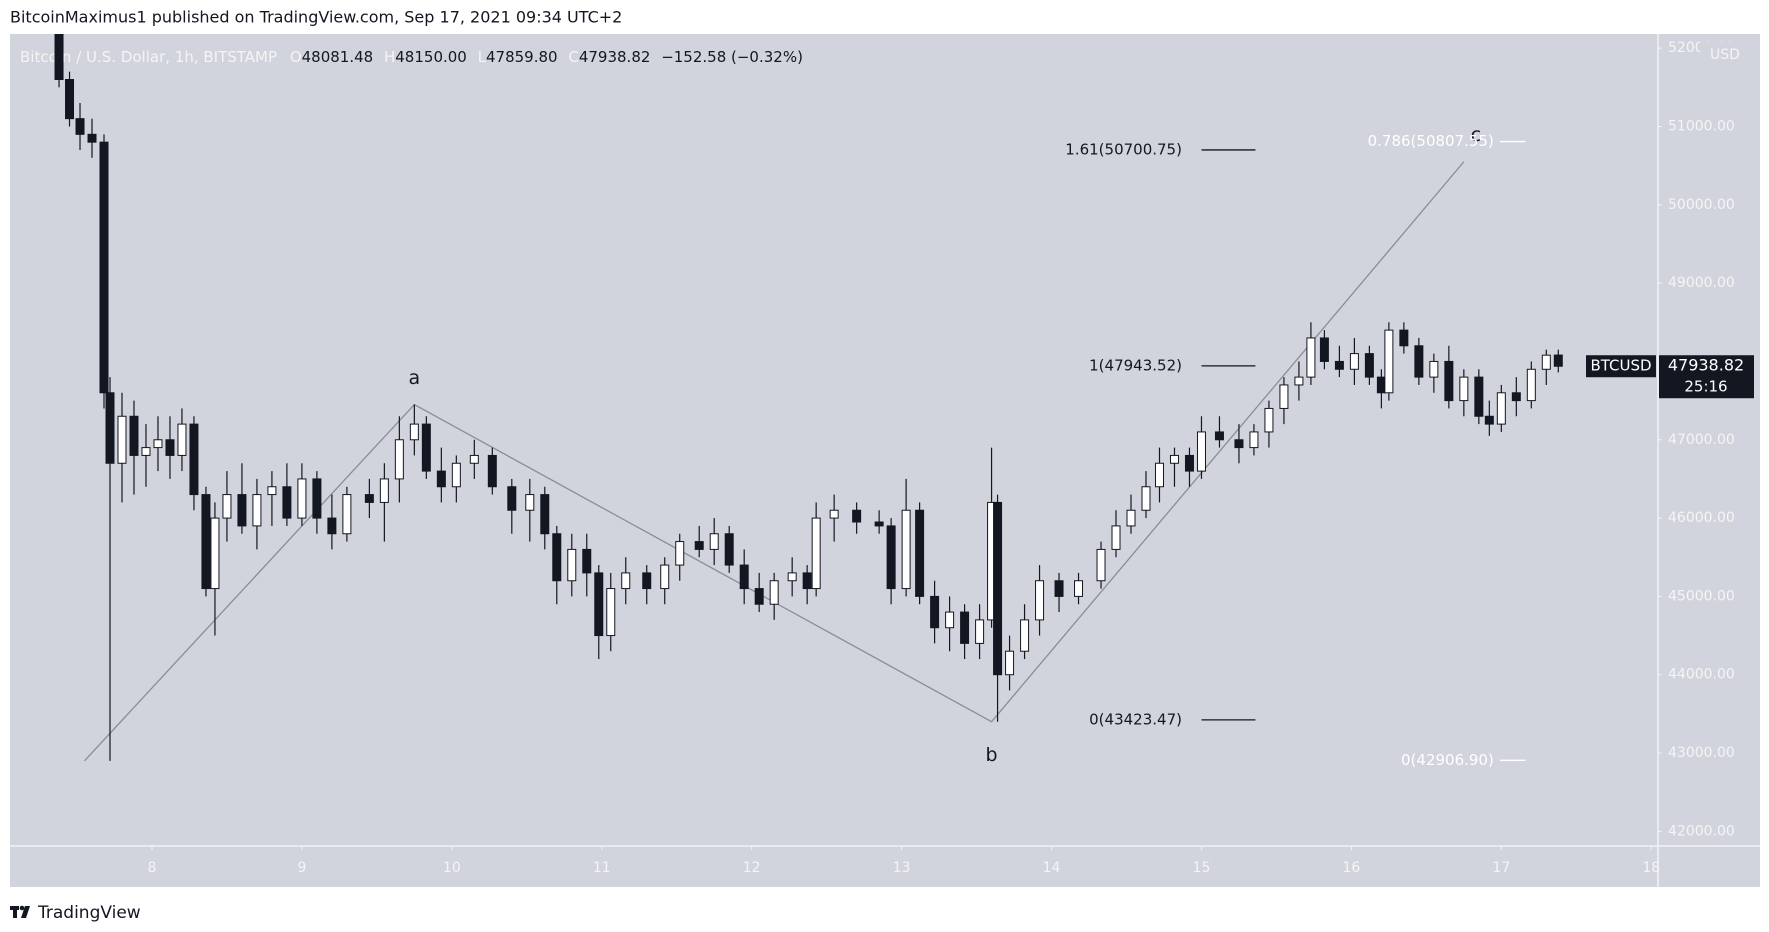 This screenshot has width=1769, height=932. I want to click on x-tick-label: 12, so click(752, 868).